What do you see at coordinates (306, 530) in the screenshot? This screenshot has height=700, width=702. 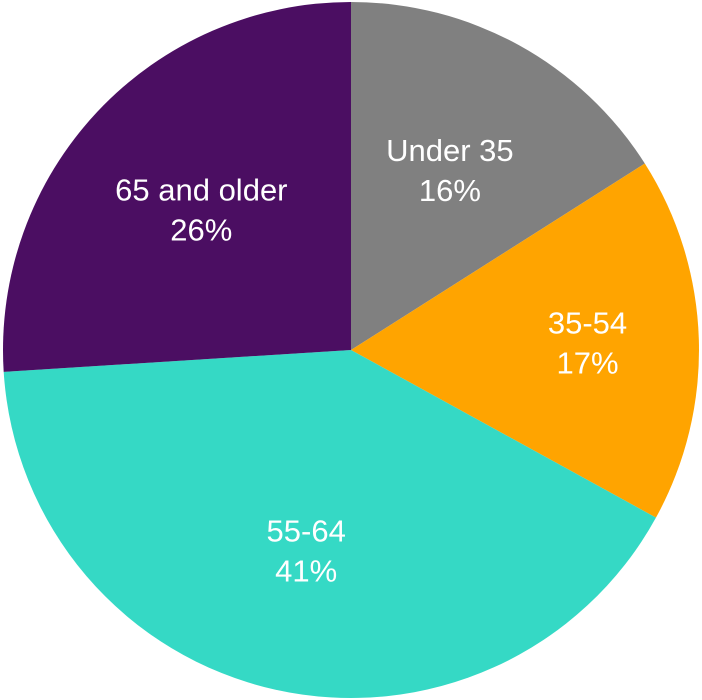 I see `slice-label-55-64: 55-64` at bounding box center [306, 530].